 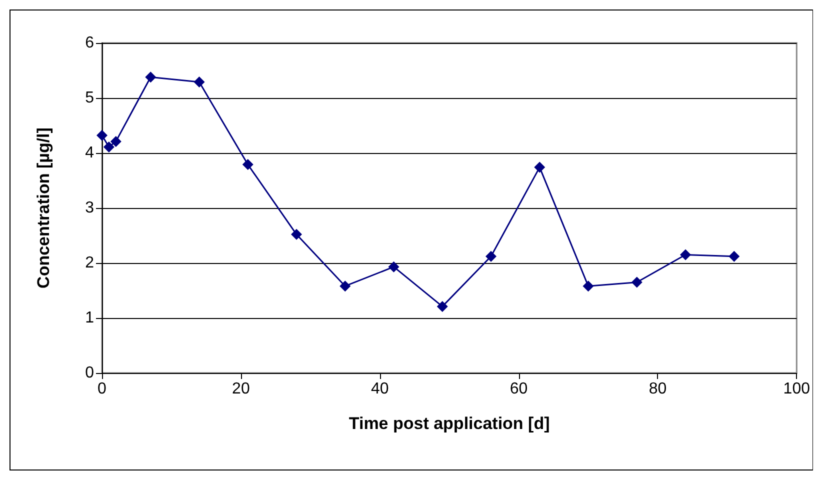 What do you see at coordinates (89, 208) in the screenshot?
I see `y-tick-label: 3` at bounding box center [89, 208].